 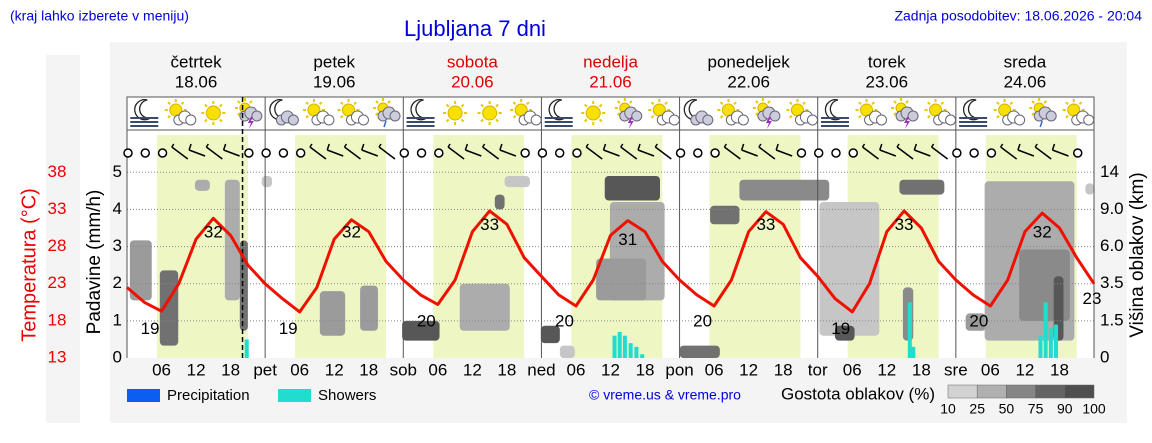 What do you see at coordinates (294, 395) in the screenshot?
I see `legend-swatch` at bounding box center [294, 395].